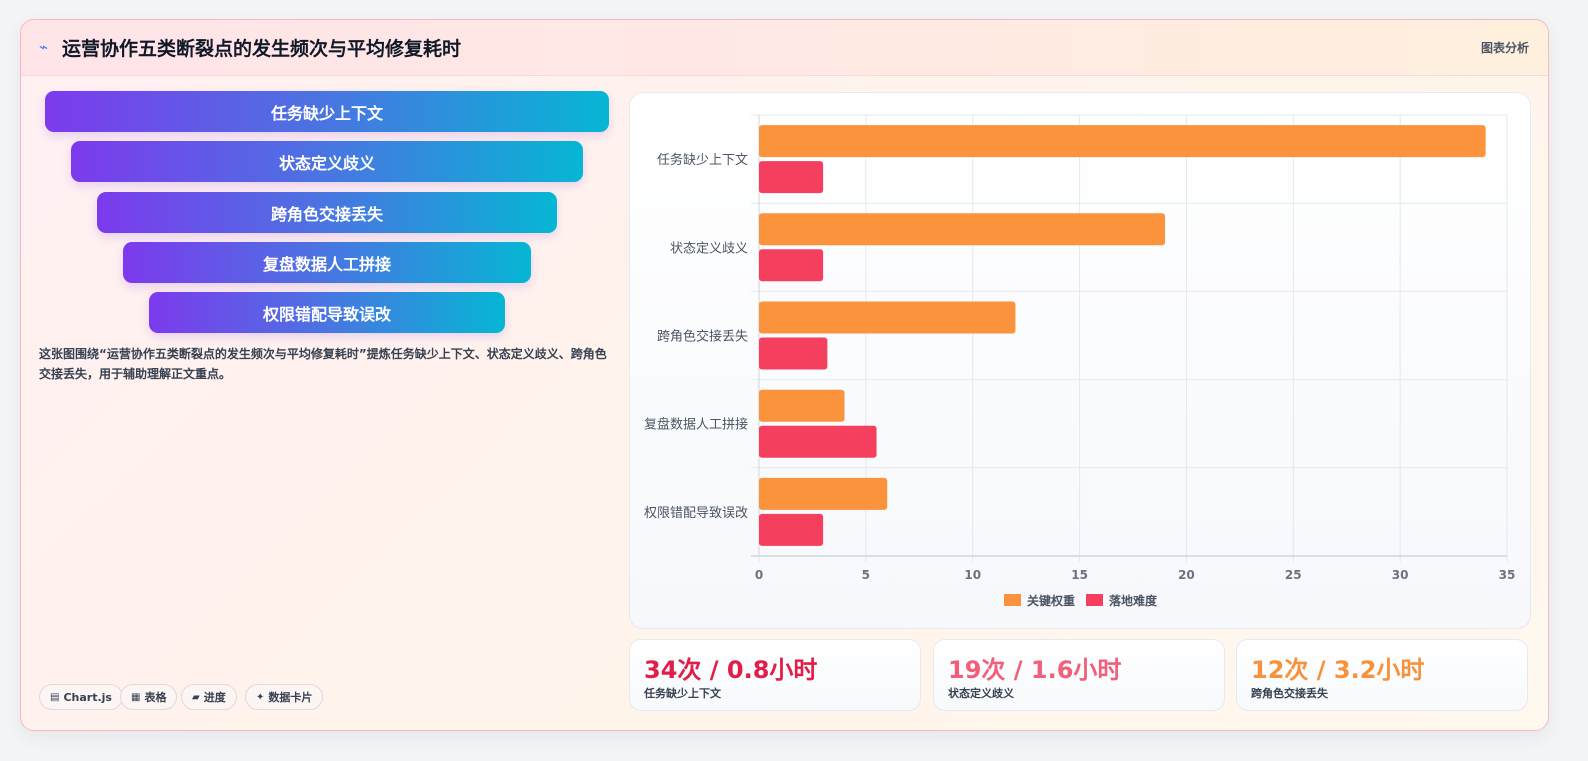 This screenshot has height=761, width=1588. What do you see at coordinates (1504, 48) in the screenshot?
I see `chart-analysis-tag: 图表分析` at bounding box center [1504, 48].